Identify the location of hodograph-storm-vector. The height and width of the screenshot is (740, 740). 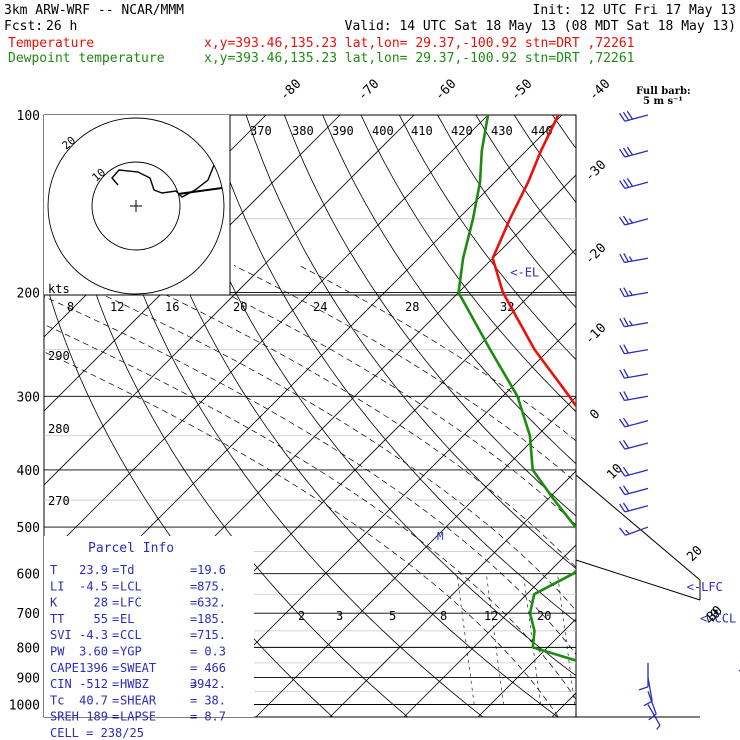
(200, 191).